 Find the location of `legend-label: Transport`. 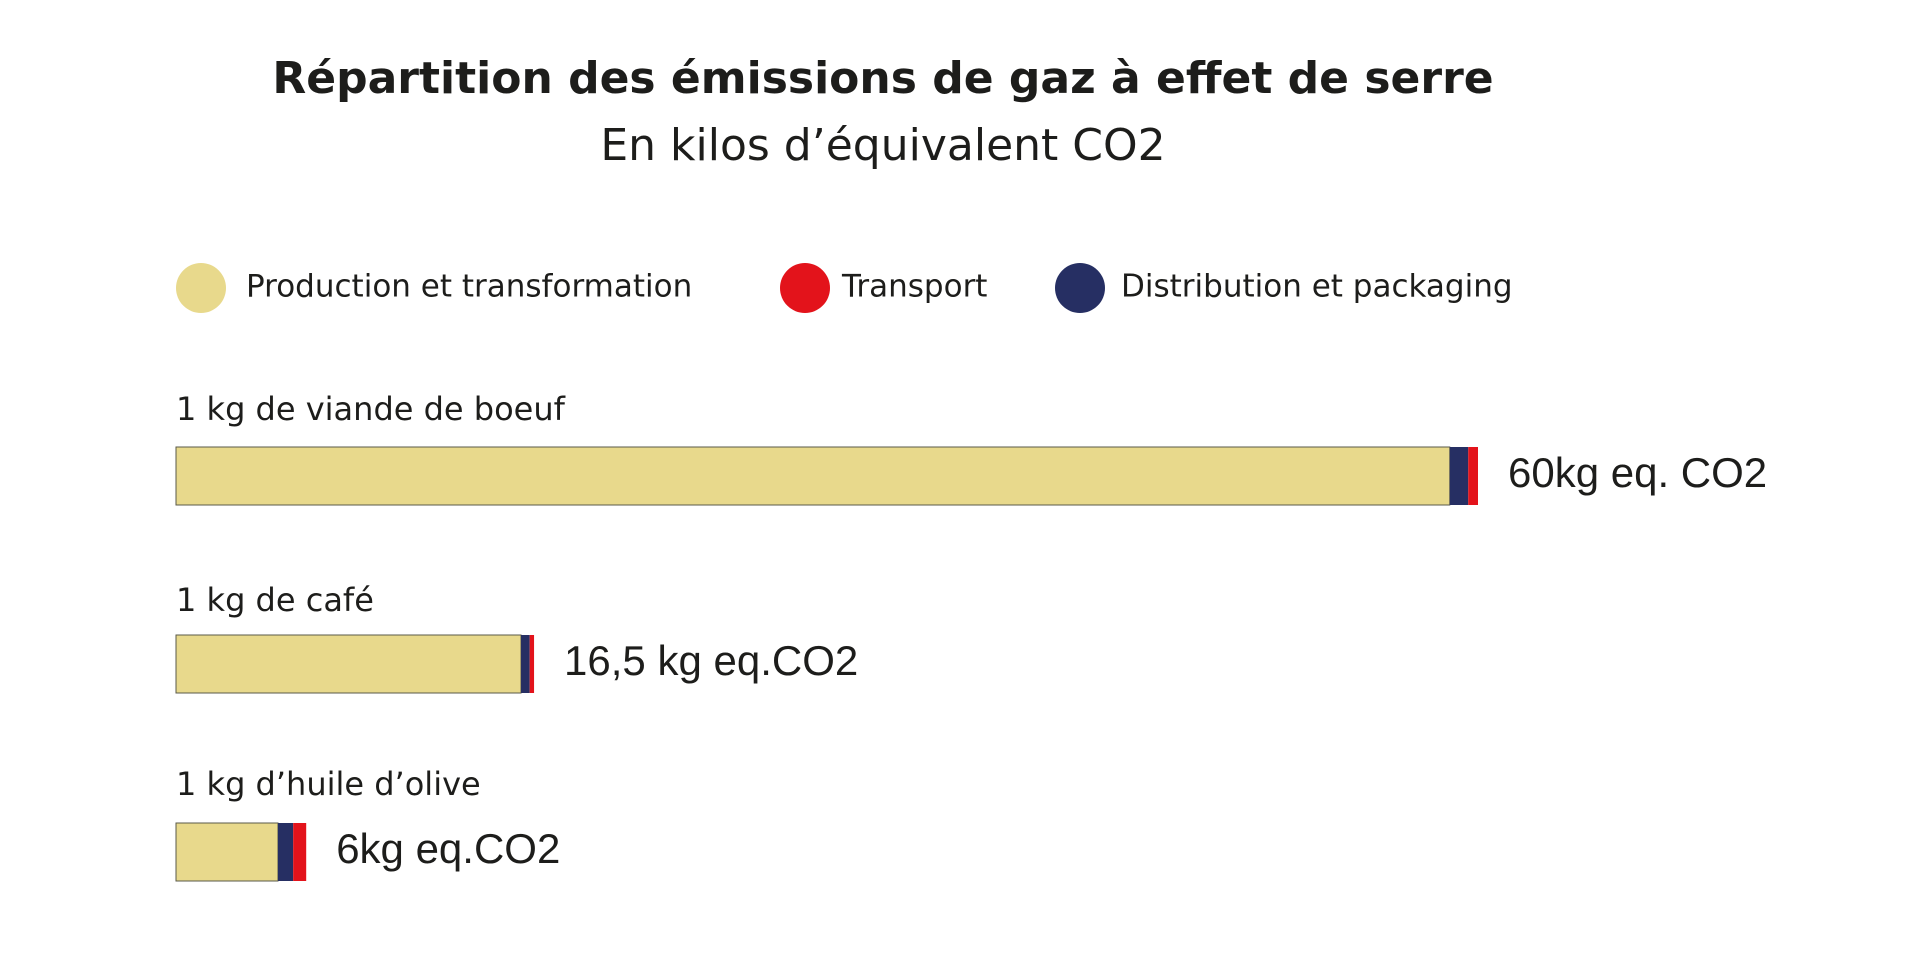

legend-label: Transport is located at coordinates (914, 287).